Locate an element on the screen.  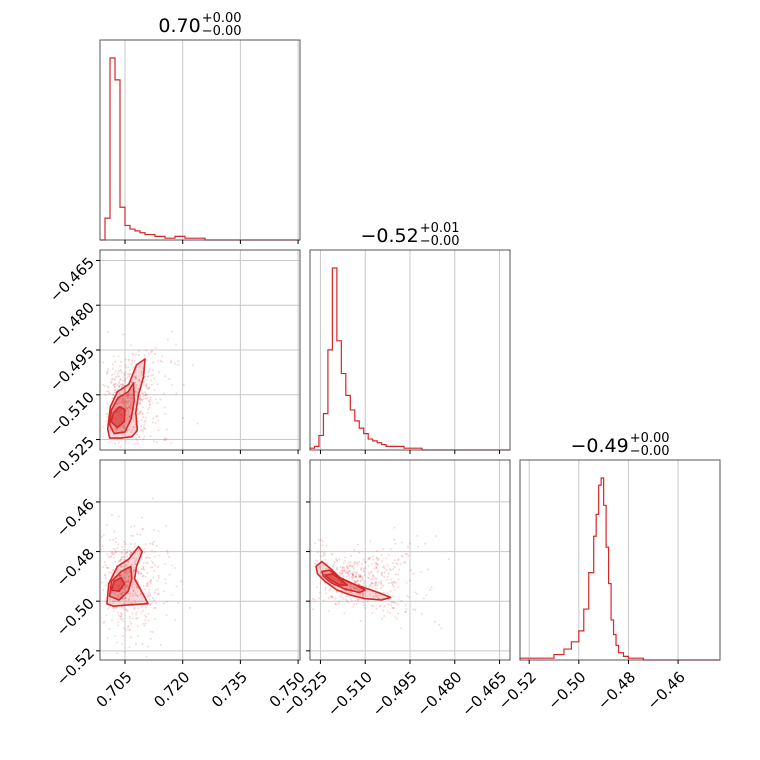
title-p1: −0.52 +0.01−0.00 is located at coordinates (410, 235).